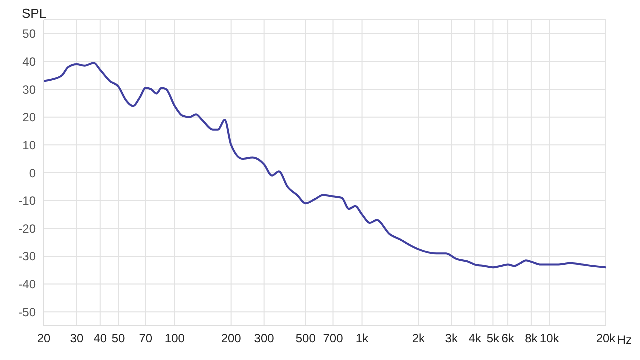 This screenshot has width=640, height=360. What do you see at coordinates (624, 340) in the screenshot?
I see `x-axis-title: Hz` at bounding box center [624, 340].